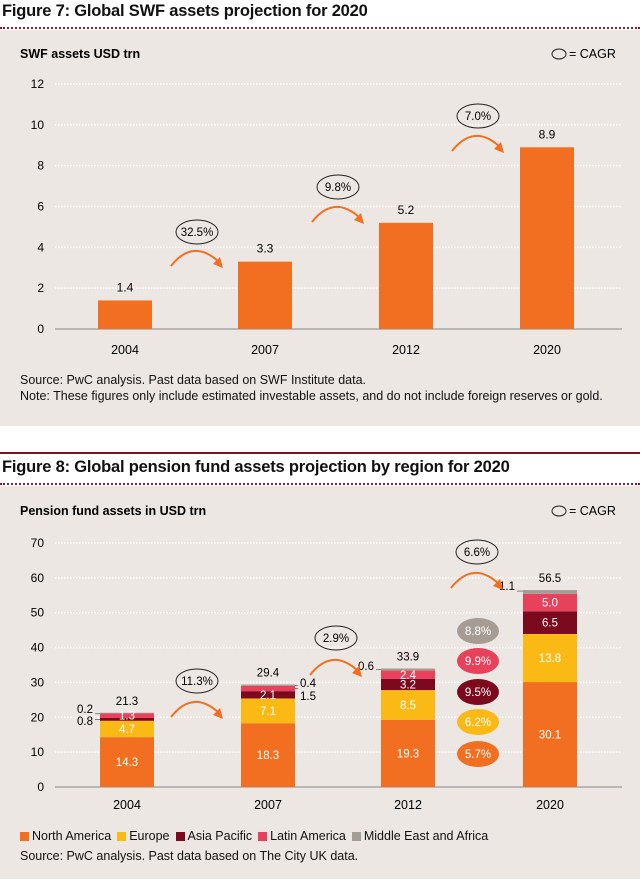 The height and width of the screenshot is (891, 644). I want to click on total-label: 56.5, so click(550, 579).